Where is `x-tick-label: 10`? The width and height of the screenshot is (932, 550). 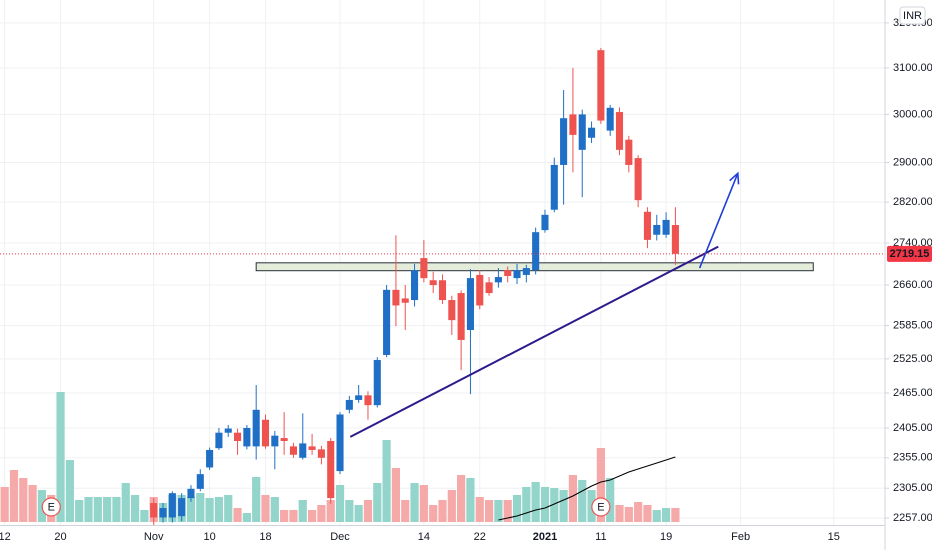 x-tick-label: 10 is located at coordinates (209, 537).